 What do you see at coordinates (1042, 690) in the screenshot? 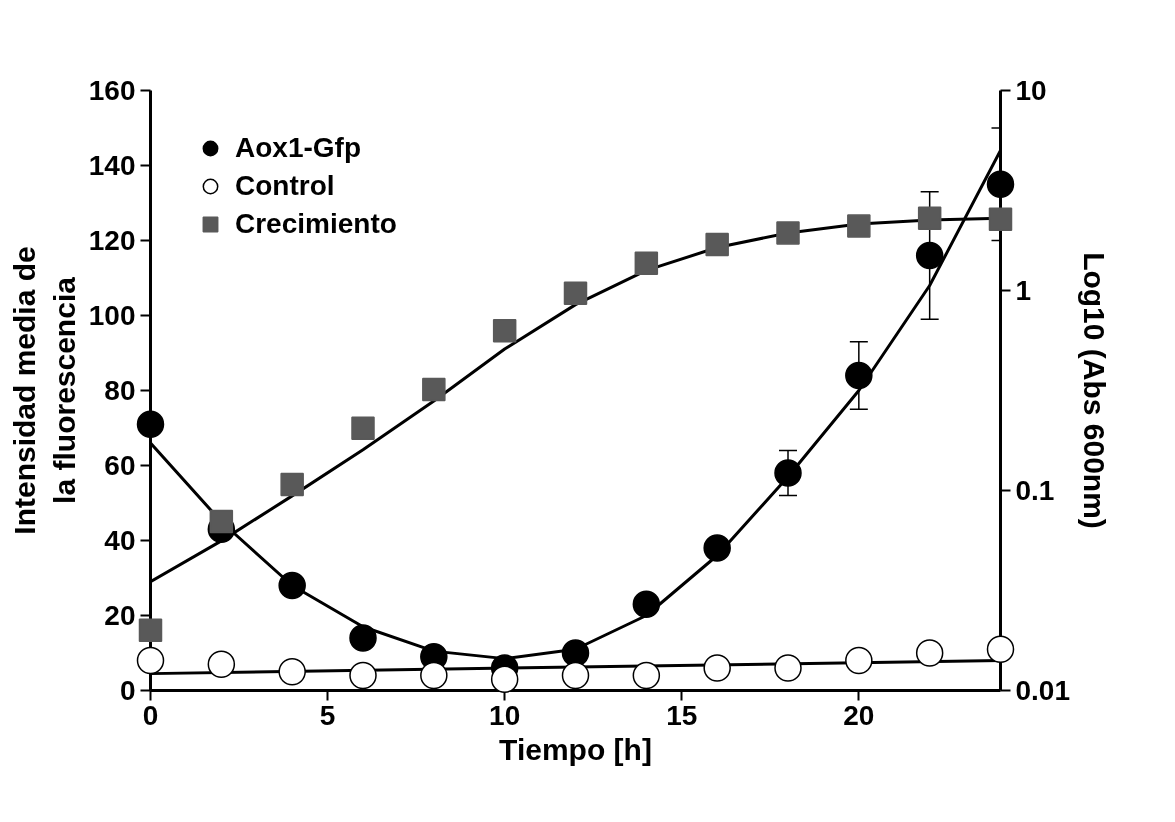
I see `y2-tick-label: 0.01` at bounding box center [1042, 690].